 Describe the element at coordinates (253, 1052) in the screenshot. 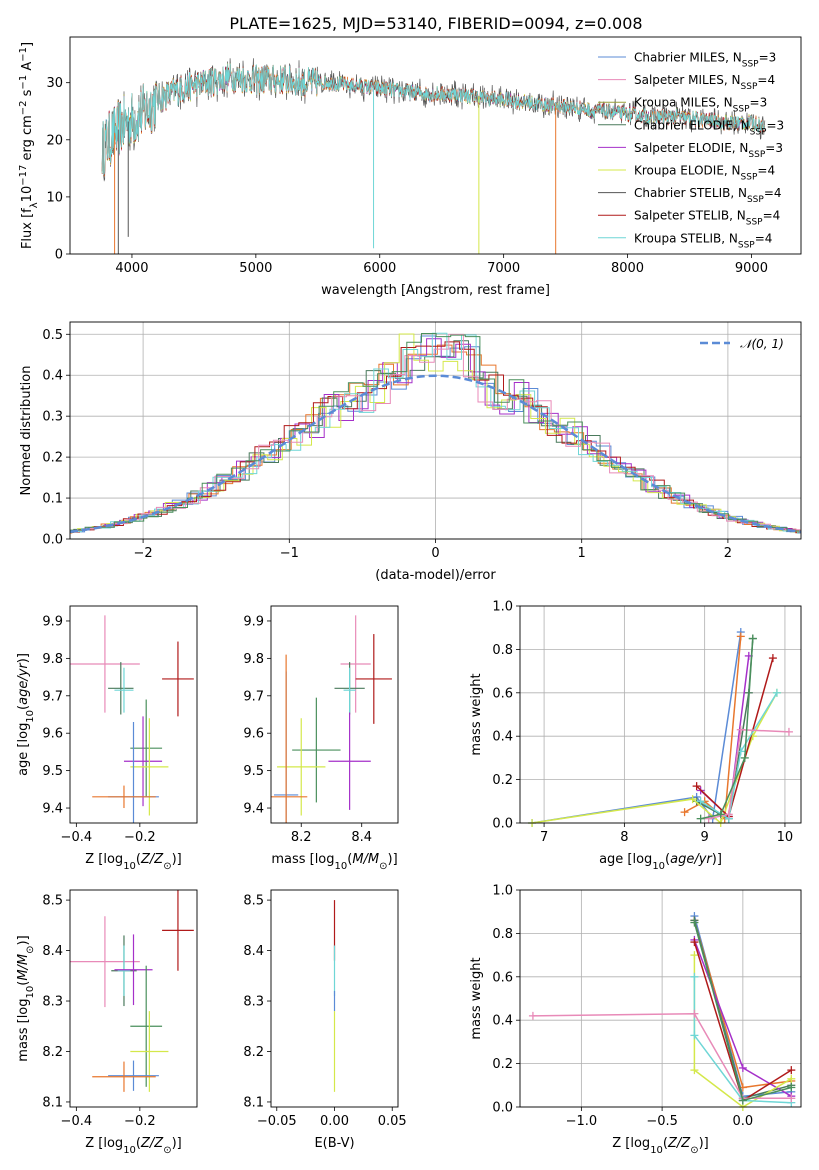

I see `y-tick-label: 8.2` at that location.